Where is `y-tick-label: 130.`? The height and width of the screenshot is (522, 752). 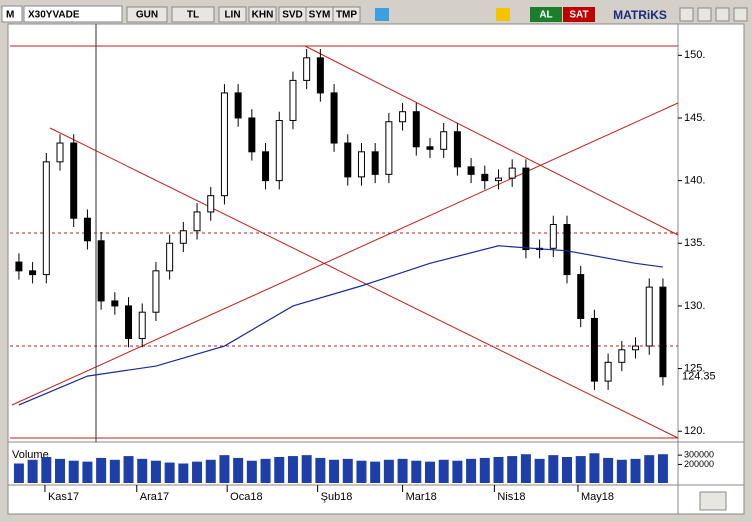 y-tick-label: 130. is located at coordinates (694, 306).